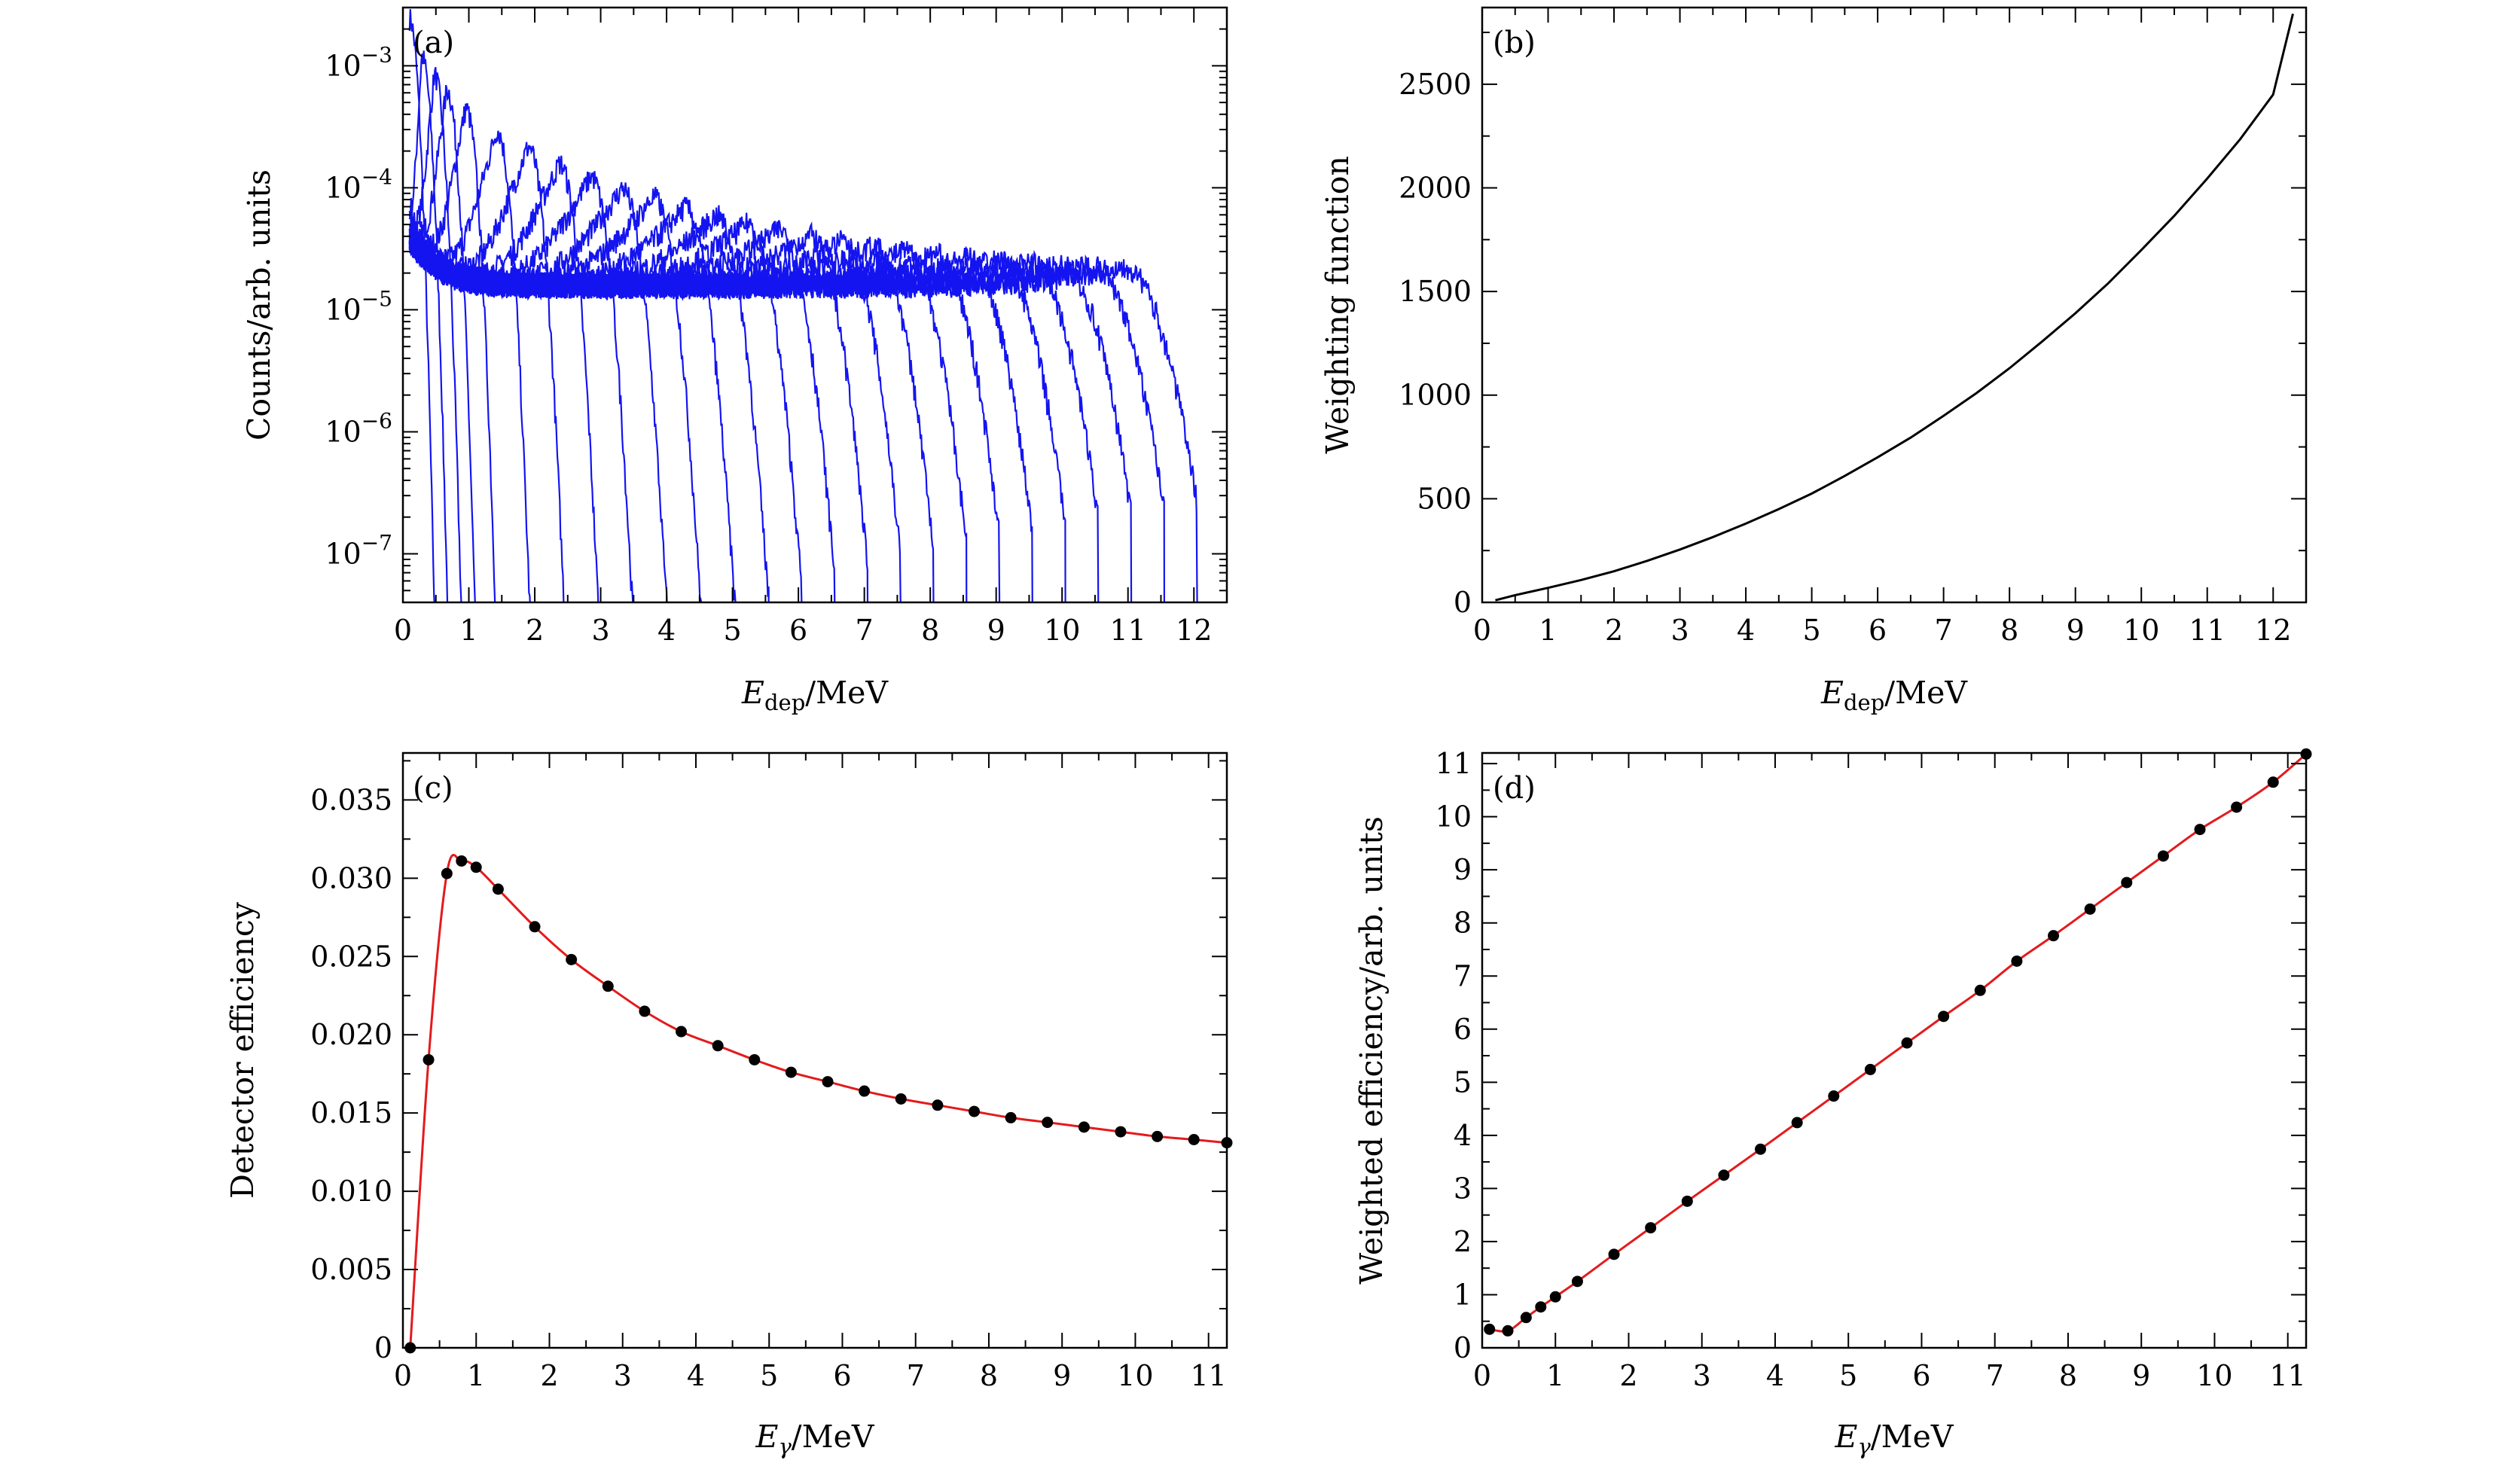 The image size is (2520, 1460). I want to click on panel-b-tag: (b), so click(1514, 43).